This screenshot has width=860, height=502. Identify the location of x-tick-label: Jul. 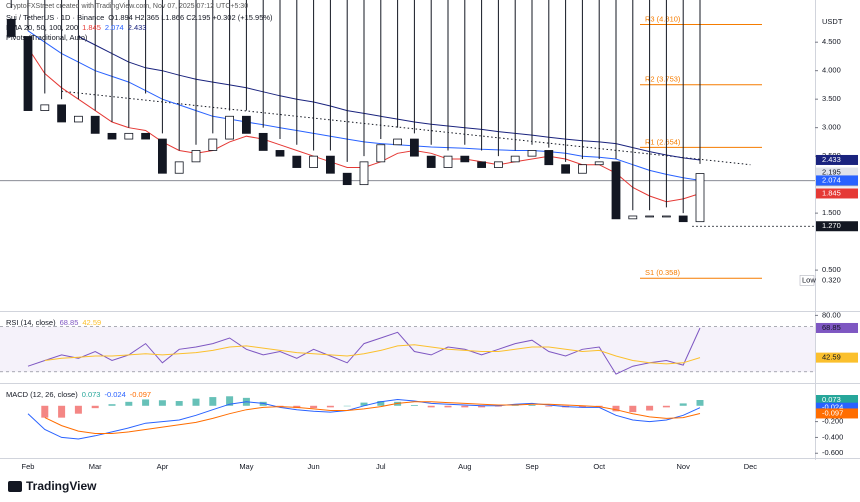
(381, 466).